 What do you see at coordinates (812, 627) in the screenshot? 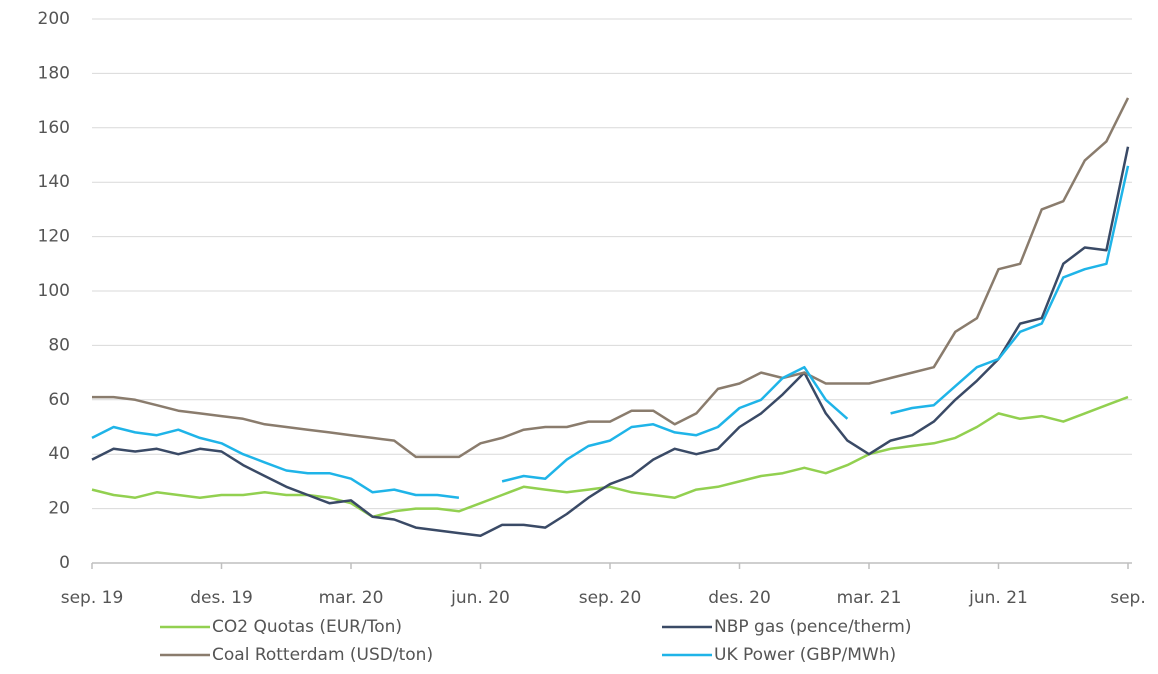
I see `legend-label: NBP gas (pence/therm)` at bounding box center [812, 627].